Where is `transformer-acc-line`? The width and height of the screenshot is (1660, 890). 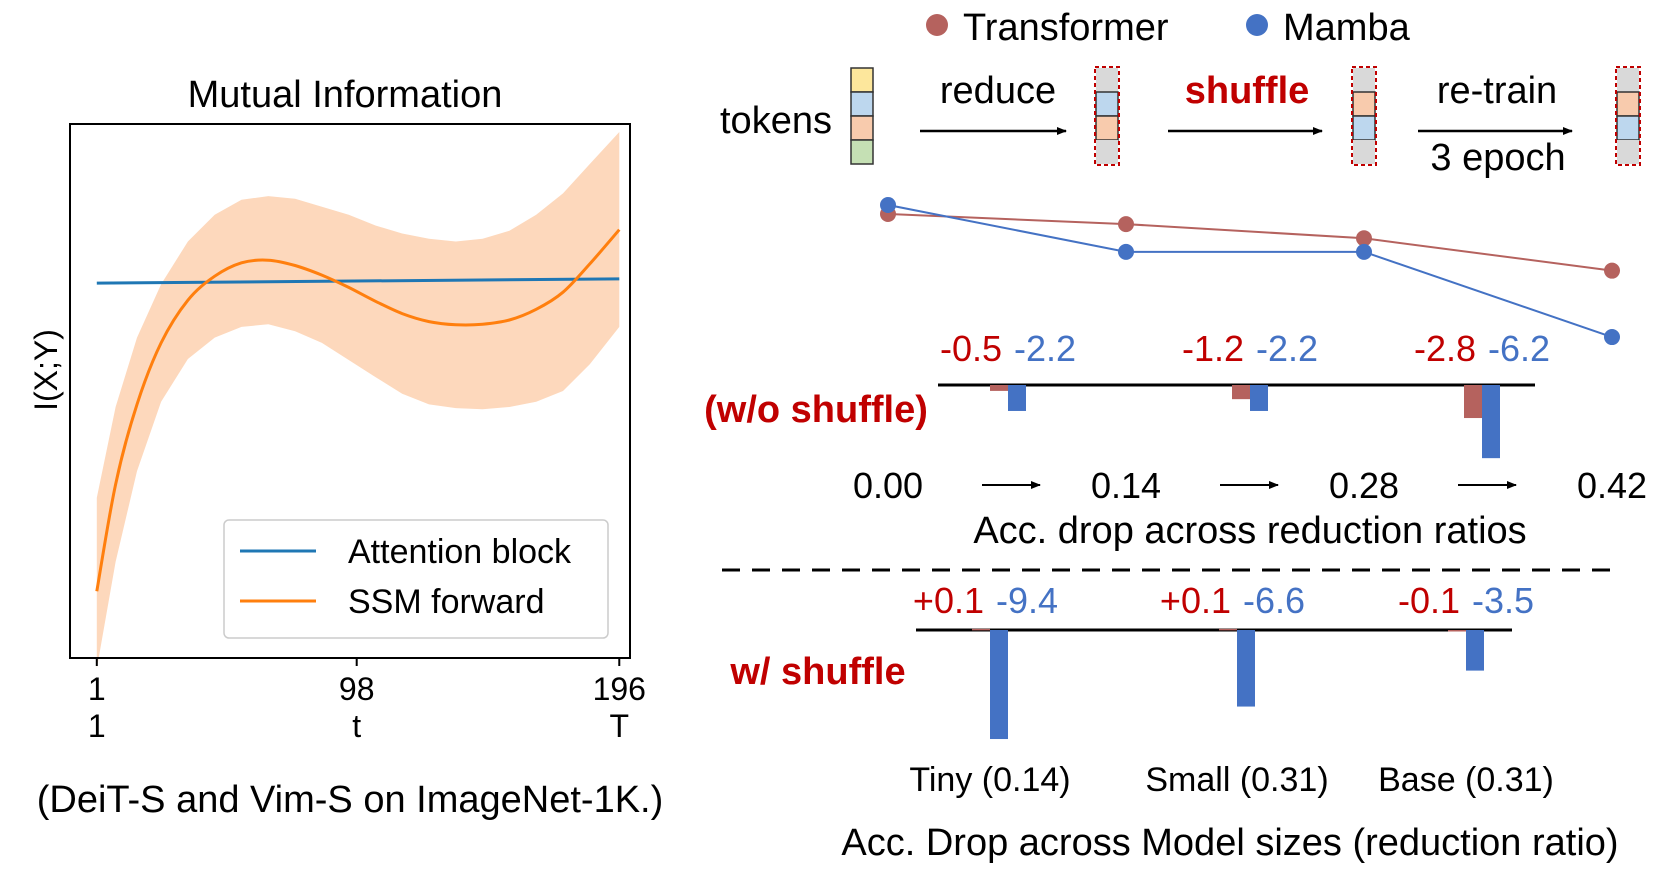
transformer-acc-line is located at coordinates (1250, 242).